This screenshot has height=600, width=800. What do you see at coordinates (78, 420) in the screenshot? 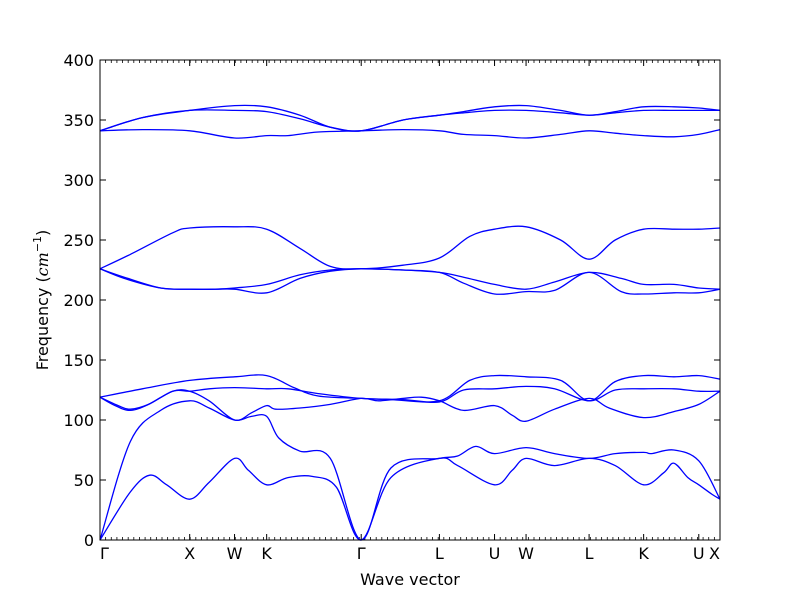
I see `y-tick-label: 100` at bounding box center [78, 420].